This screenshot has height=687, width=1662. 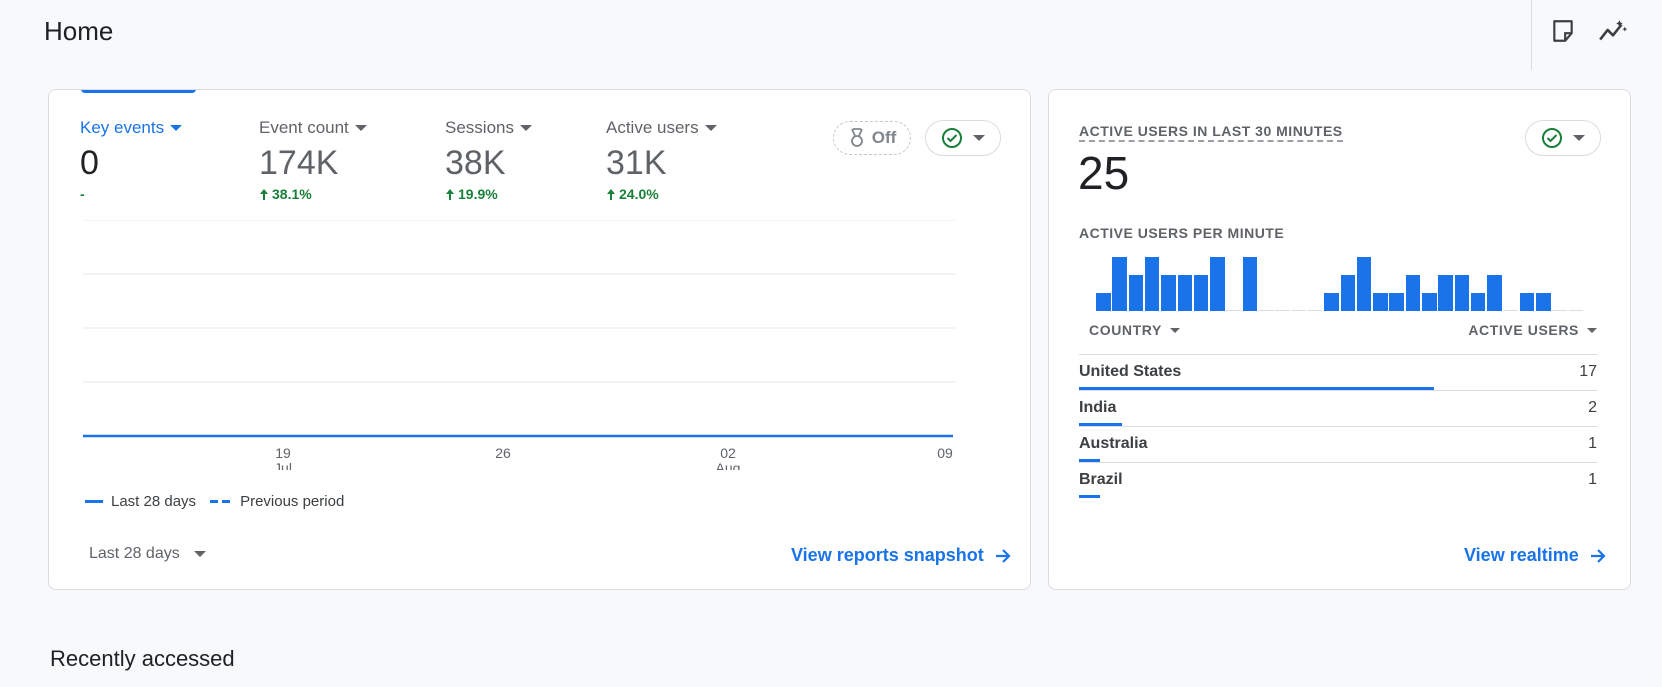 I want to click on country-name: India, so click(x=1098, y=407).